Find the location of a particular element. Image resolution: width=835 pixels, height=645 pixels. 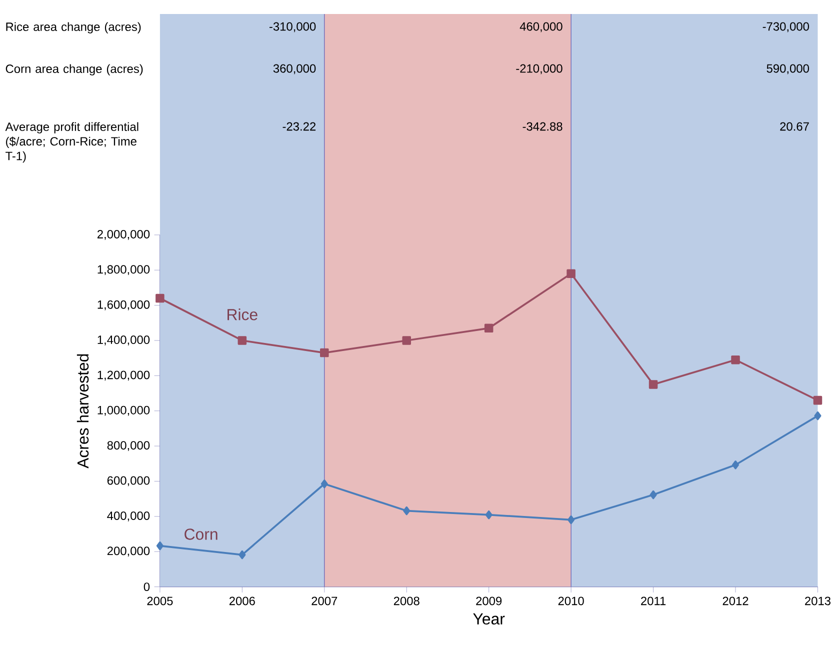

text: -23.22 is located at coordinates (299, 126).